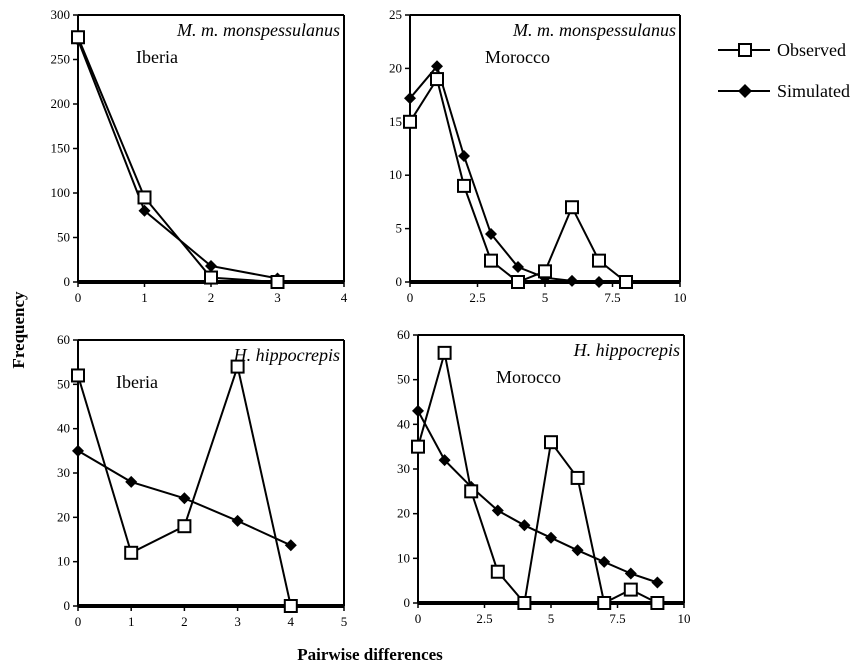 This screenshot has height=666, width=864. Describe the element at coordinates (813, 91) in the screenshot. I see `legend-simulated-label: Simulated` at that location.